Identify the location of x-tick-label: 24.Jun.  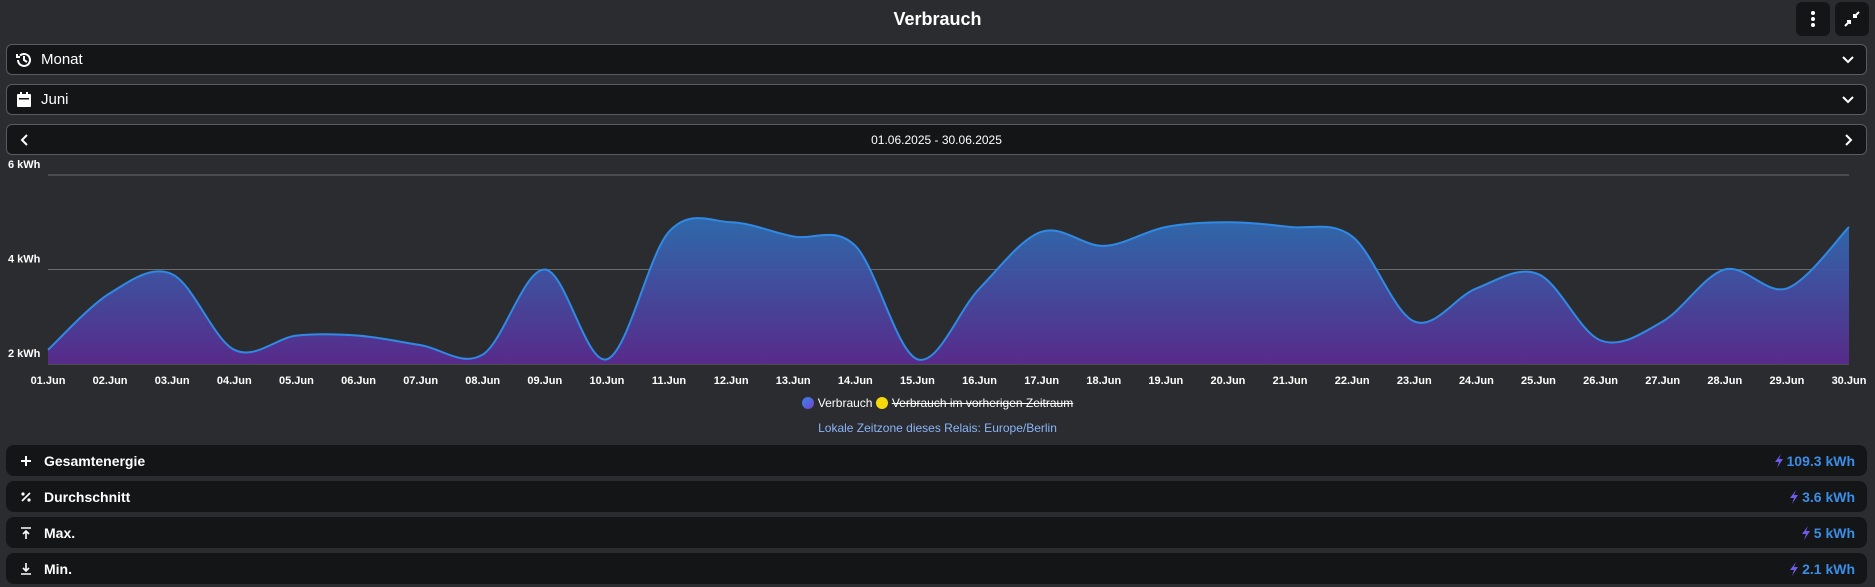
(1476, 381).